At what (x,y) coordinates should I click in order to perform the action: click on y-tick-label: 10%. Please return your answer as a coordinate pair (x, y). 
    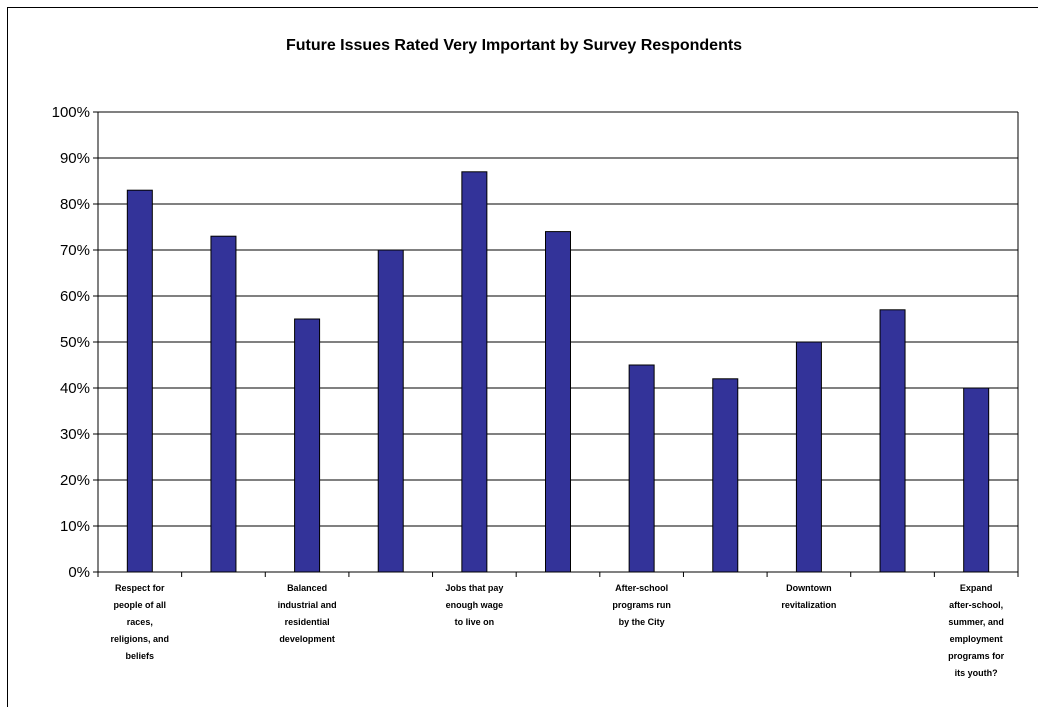
    Looking at the image, I should click on (75, 526).